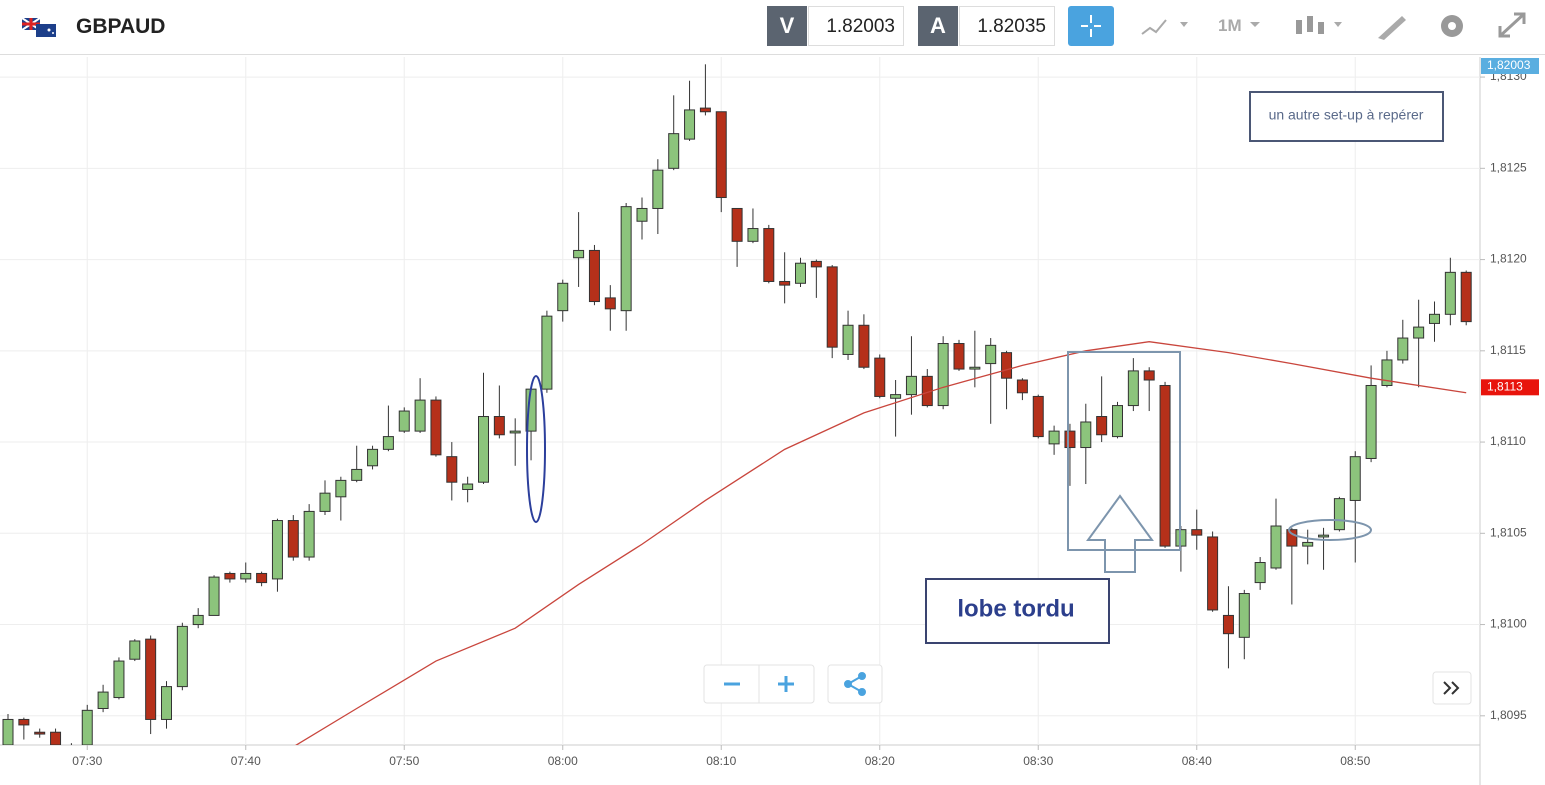 This screenshot has width=1545, height=785. I want to click on x-tick-label: 07:50, so click(404, 761).